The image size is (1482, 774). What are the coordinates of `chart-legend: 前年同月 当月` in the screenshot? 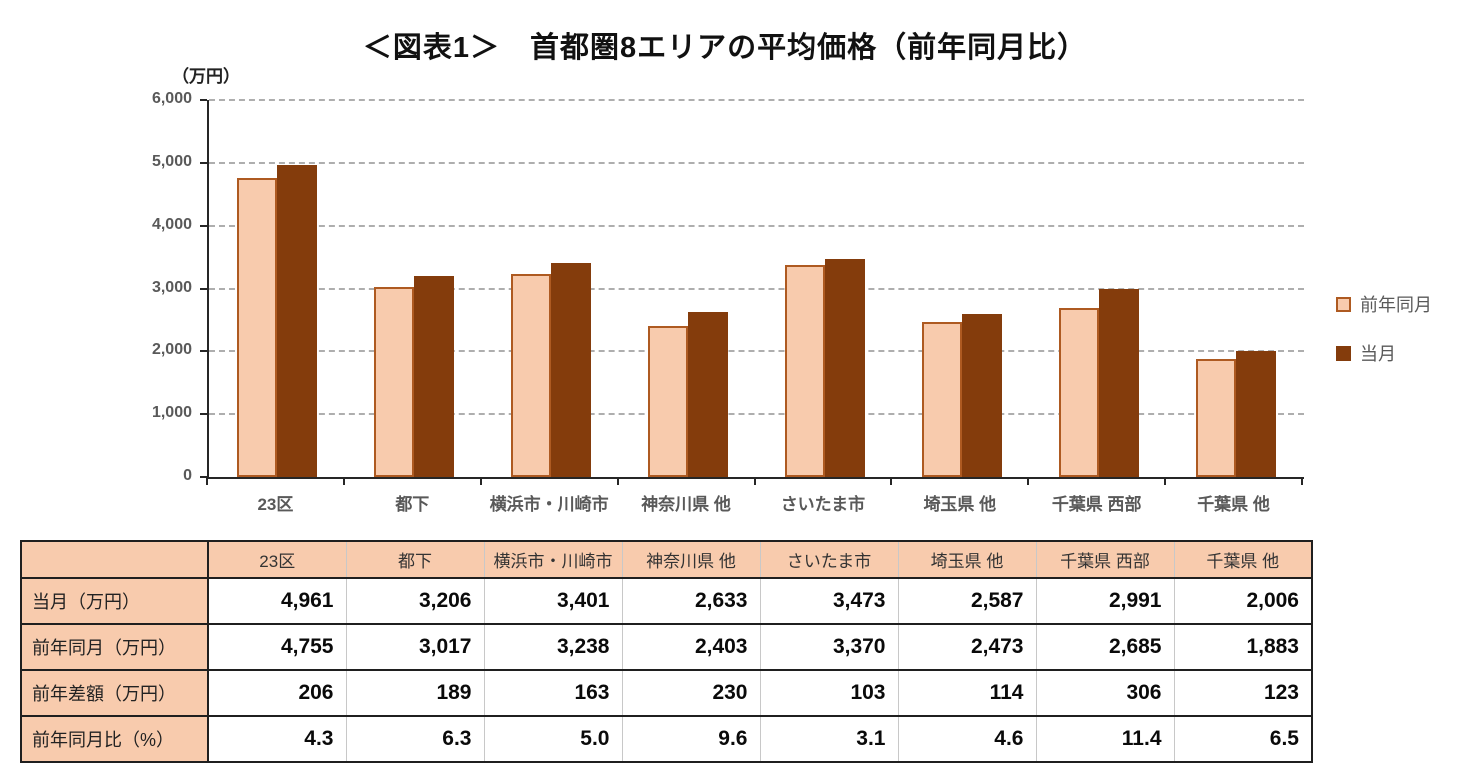 It's located at (1384, 328).